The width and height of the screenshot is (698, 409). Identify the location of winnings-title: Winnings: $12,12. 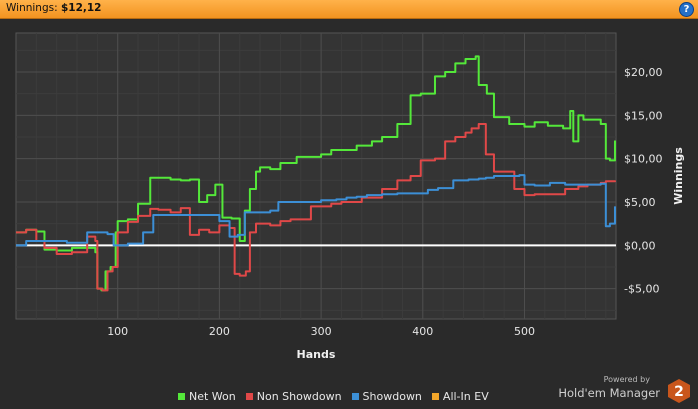
(54, 8).